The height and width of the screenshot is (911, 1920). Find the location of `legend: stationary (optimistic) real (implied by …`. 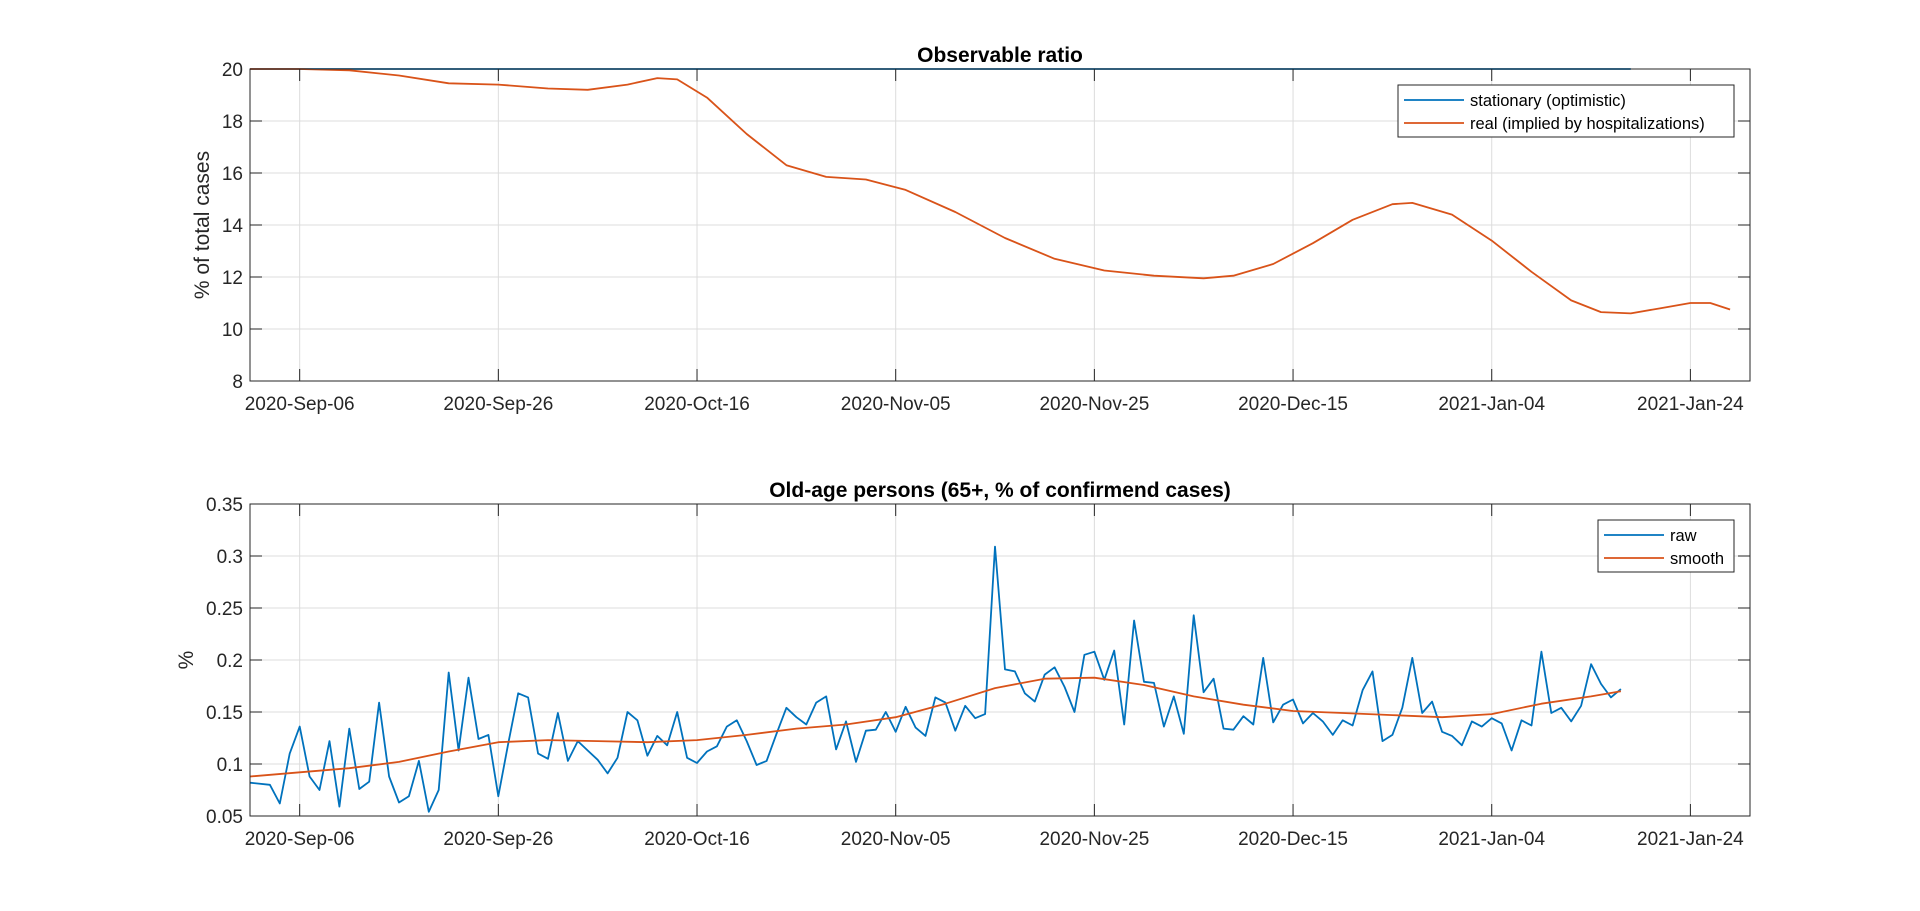

legend: stationary (optimistic) real (implied by … is located at coordinates (1566, 111).